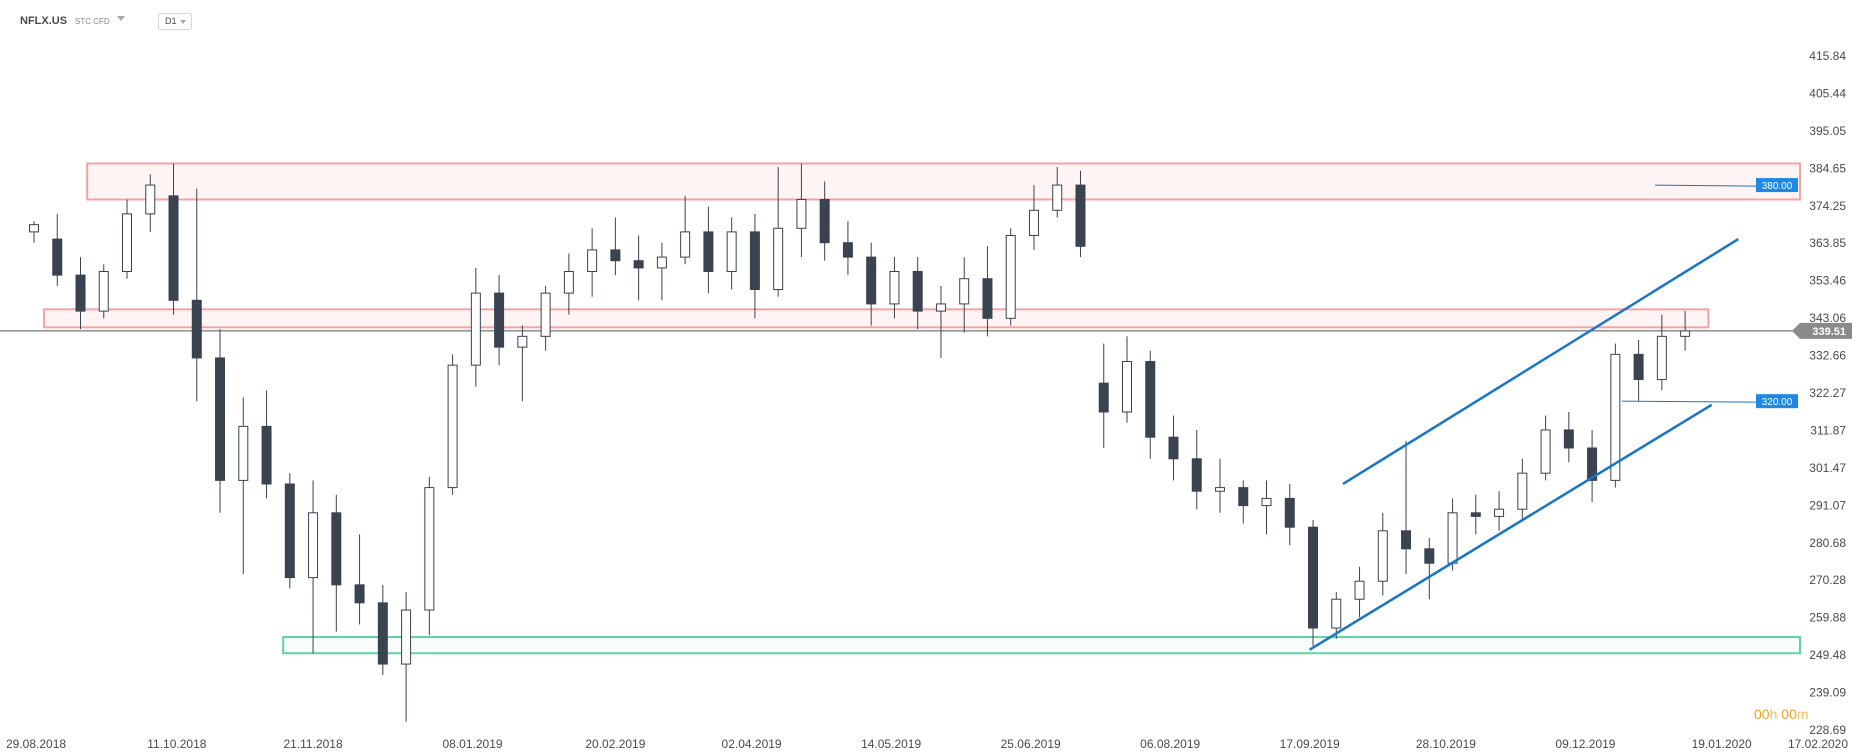  Describe the element at coordinates (1829, 332) in the screenshot. I see `last-price-label: 339.51` at that location.